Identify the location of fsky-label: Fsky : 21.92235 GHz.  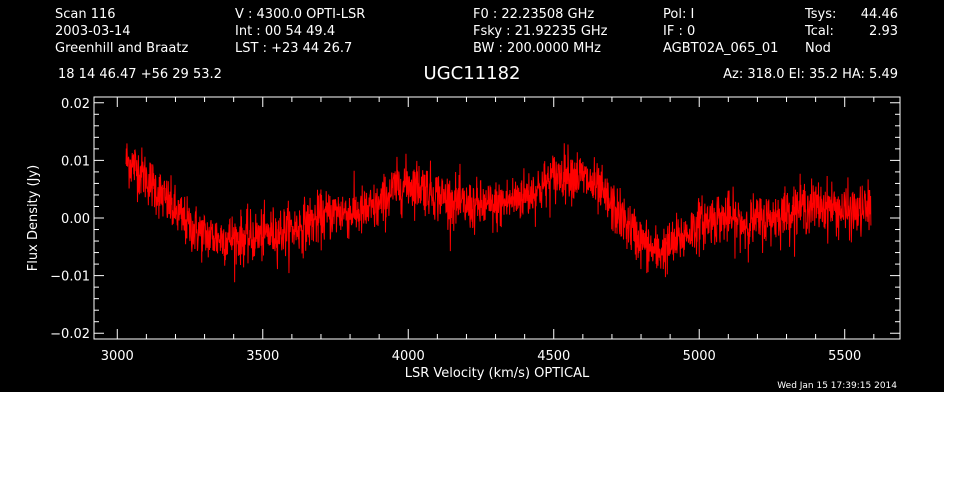
(540, 31).